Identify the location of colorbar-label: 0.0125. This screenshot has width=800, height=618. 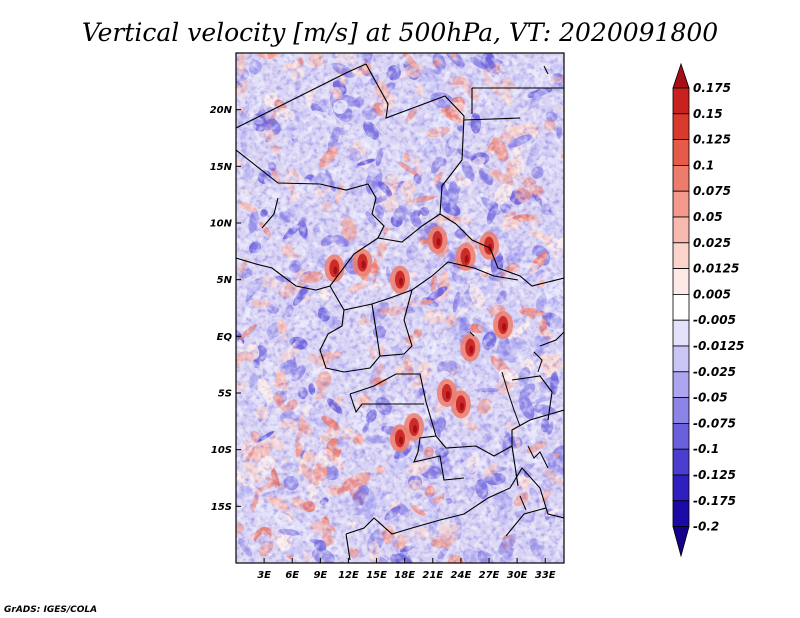
(716, 269).